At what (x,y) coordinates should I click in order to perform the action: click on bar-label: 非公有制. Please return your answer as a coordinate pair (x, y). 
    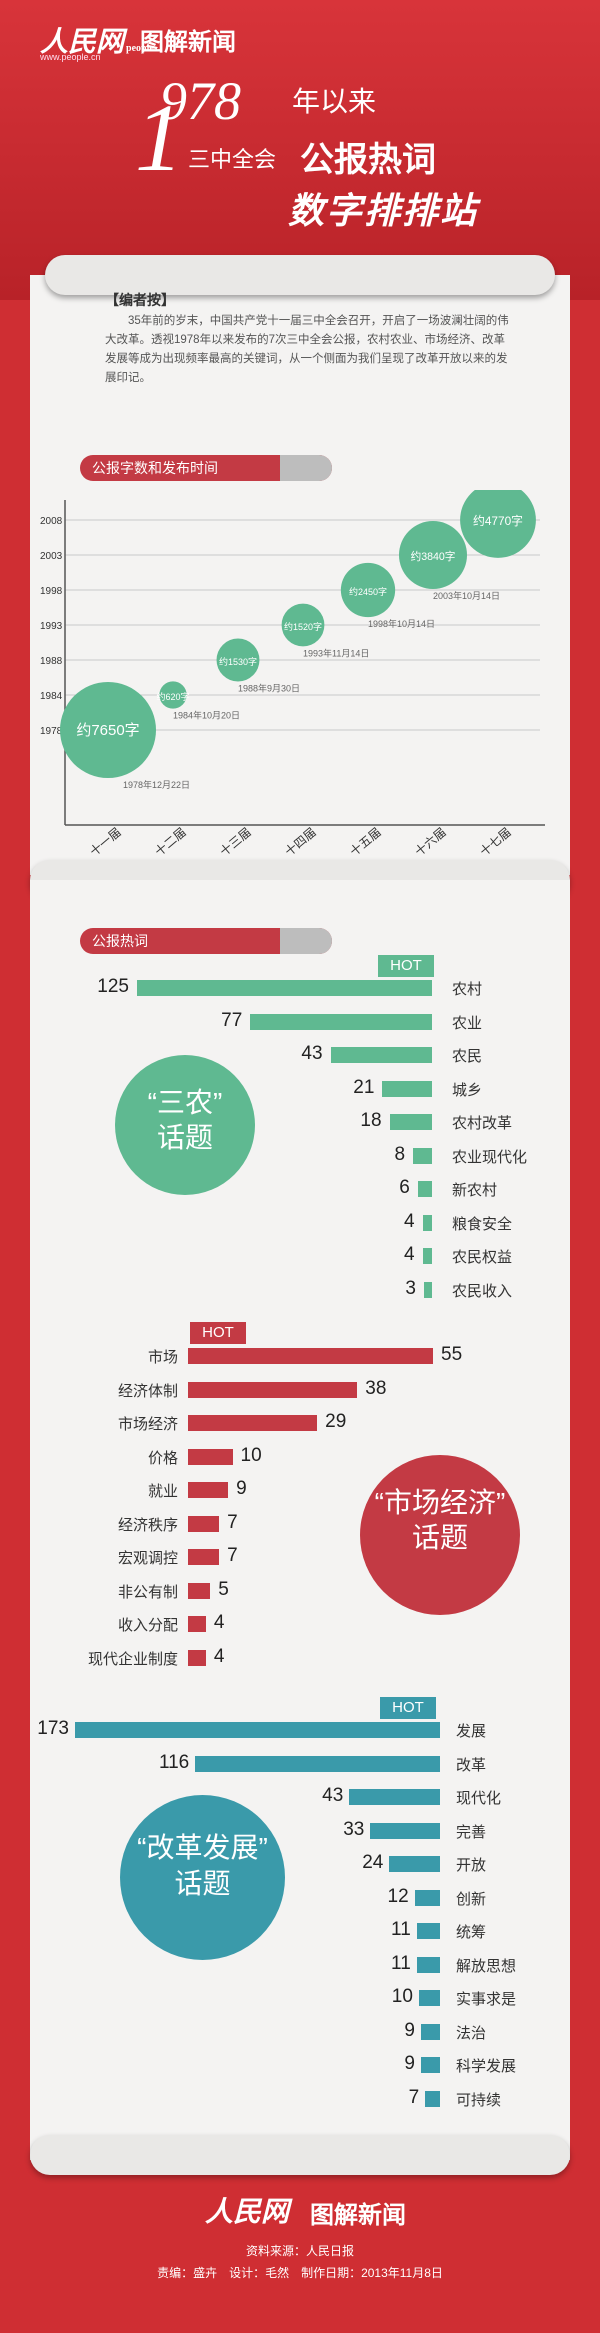
    Looking at the image, I should click on (147, 1592).